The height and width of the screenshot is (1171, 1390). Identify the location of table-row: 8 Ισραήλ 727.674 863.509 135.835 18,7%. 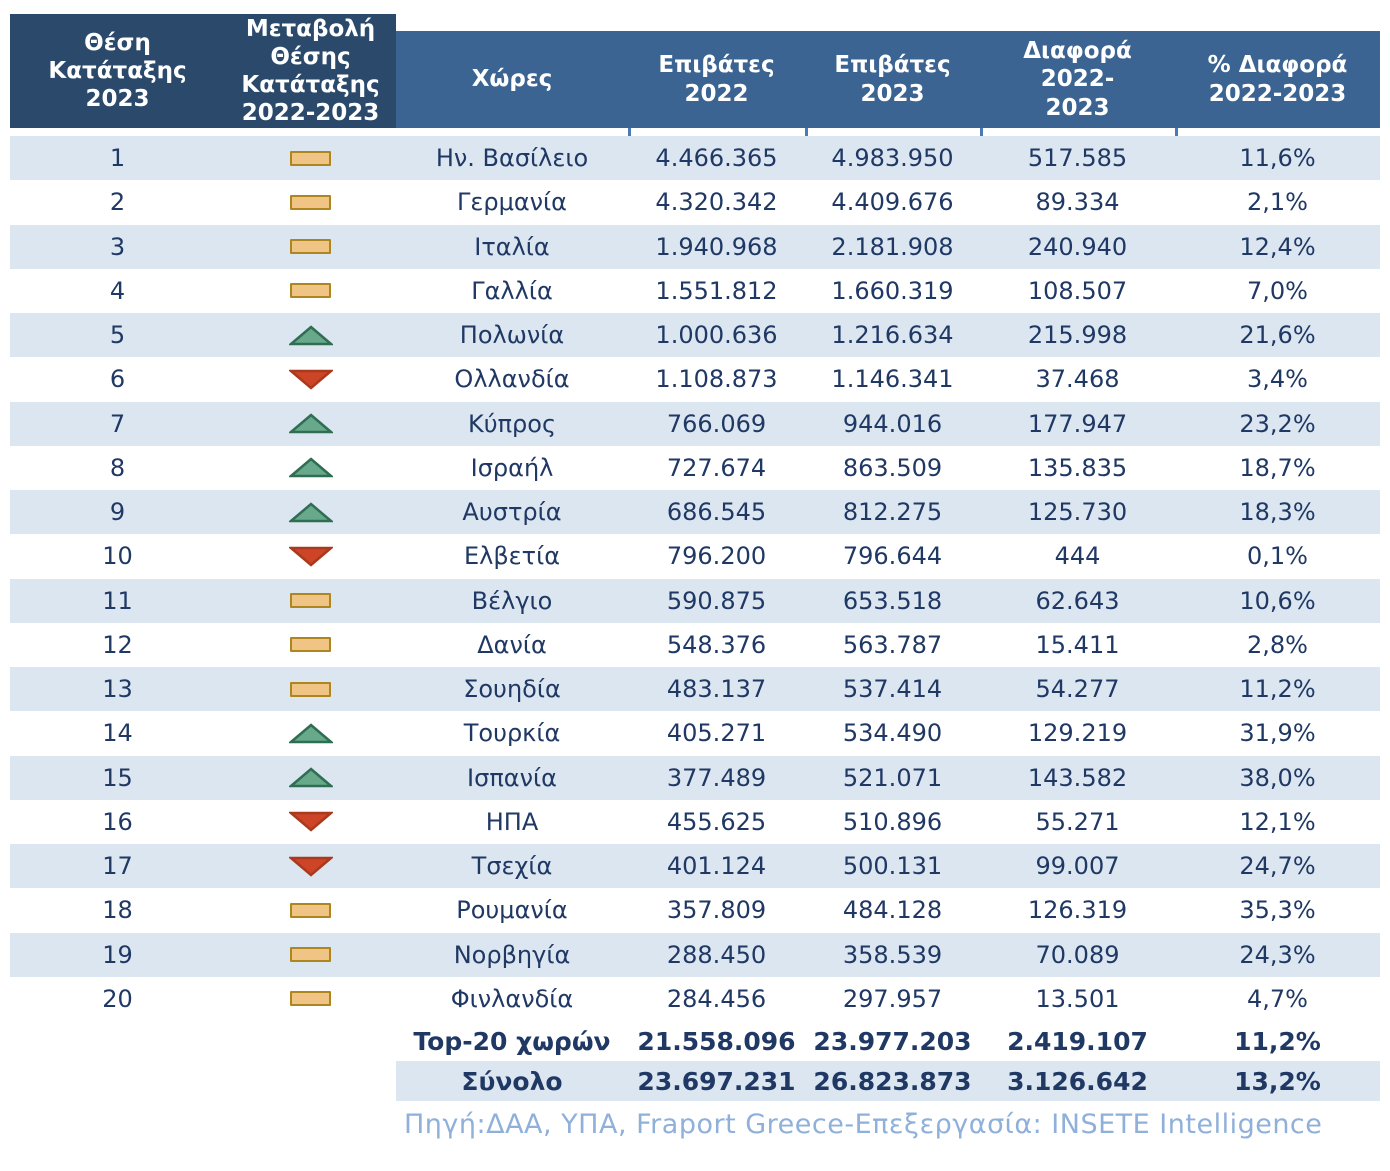
(695, 468).